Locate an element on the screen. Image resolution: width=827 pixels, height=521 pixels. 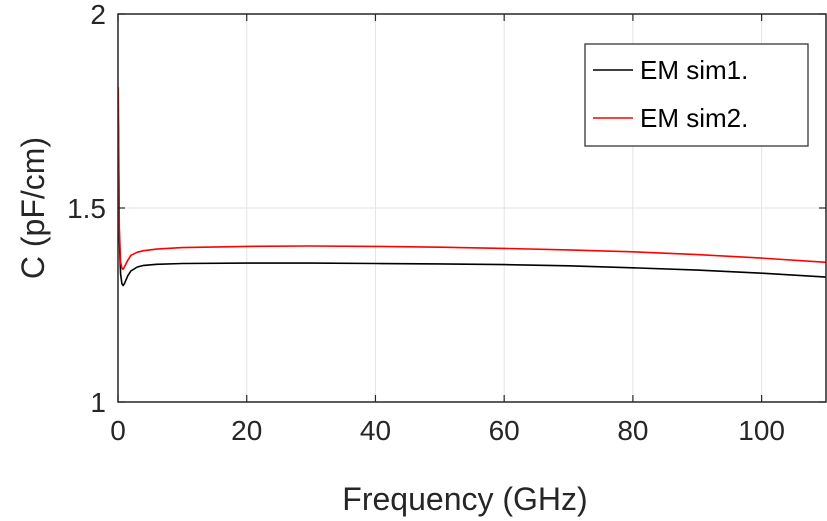
x-axis-title: Frequency (GHz) is located at coordinates (464, 499).